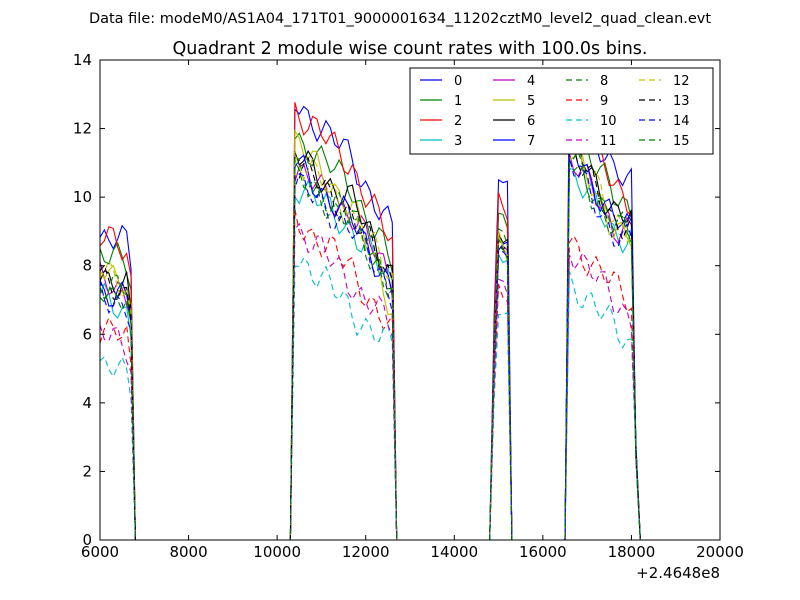 The image size is (800, 600). What do you see at coordinates (188, 552) in the screenshot?
I see `x-tick-label: 8000` at bounding box center [188, 552].